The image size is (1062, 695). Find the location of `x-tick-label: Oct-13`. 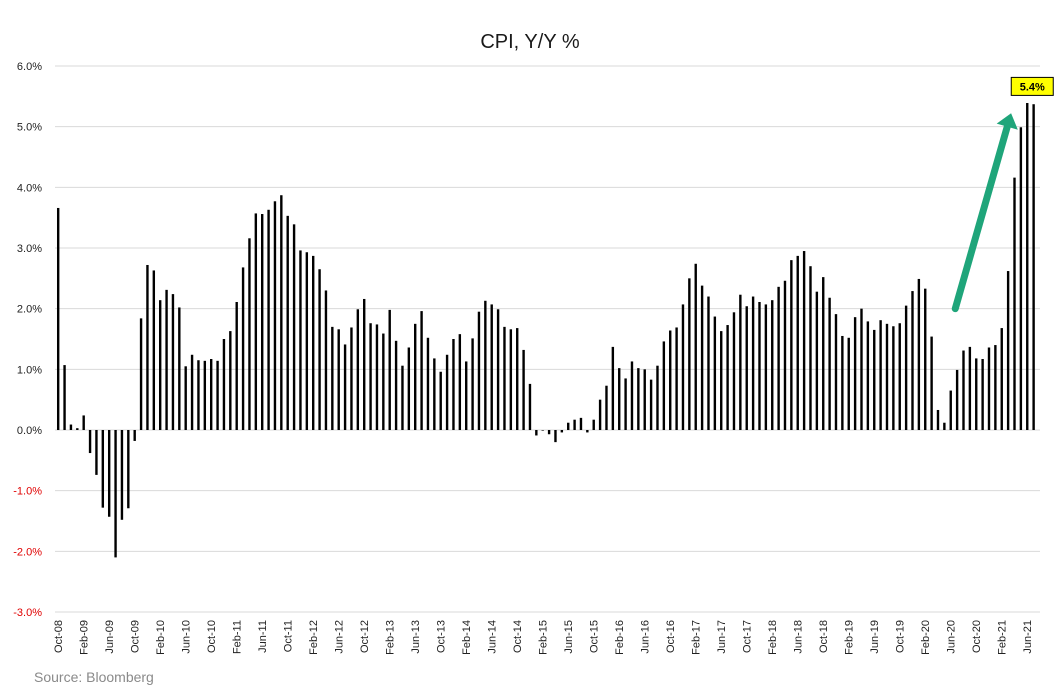

x-tick-label: Oct-13 is located at coordinates (442, 636).